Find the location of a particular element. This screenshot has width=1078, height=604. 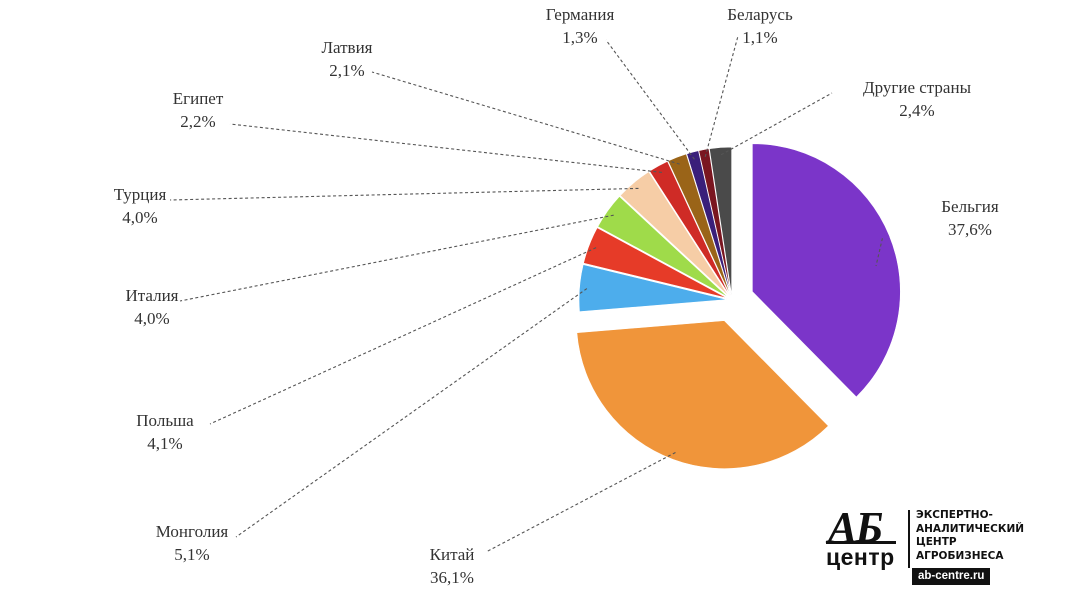

logo-divider-bar is located at coordinates (861, 542).